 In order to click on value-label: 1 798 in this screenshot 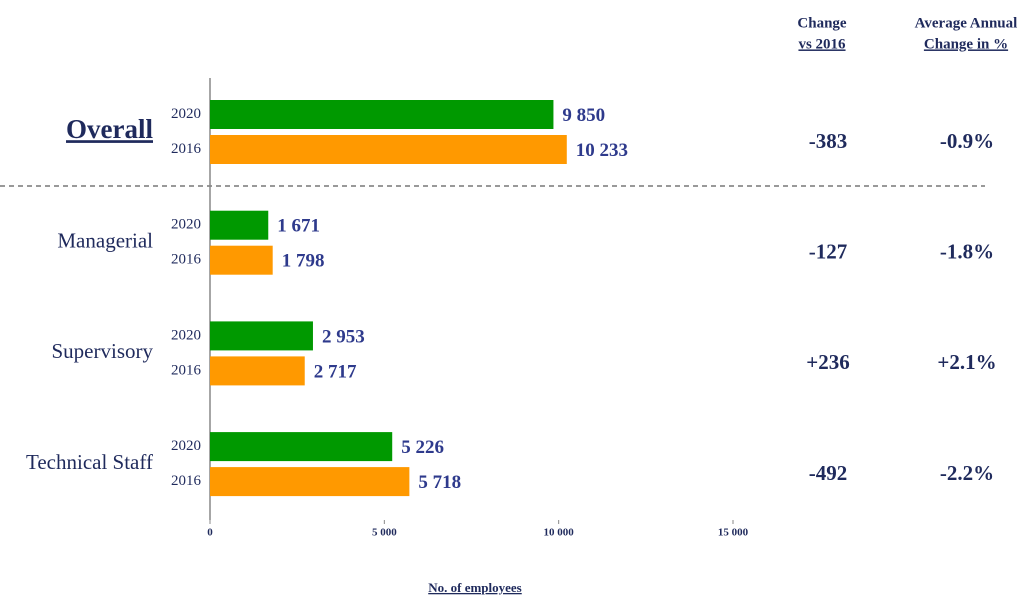, I will do `click(303, 261)`.